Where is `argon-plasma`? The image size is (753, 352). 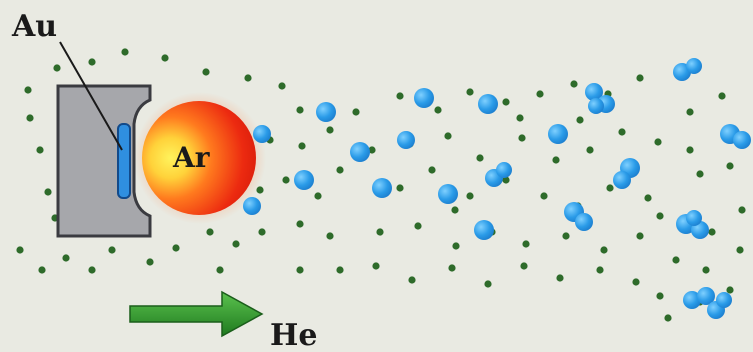 argon-plasma is located at coordinates (199, 158).